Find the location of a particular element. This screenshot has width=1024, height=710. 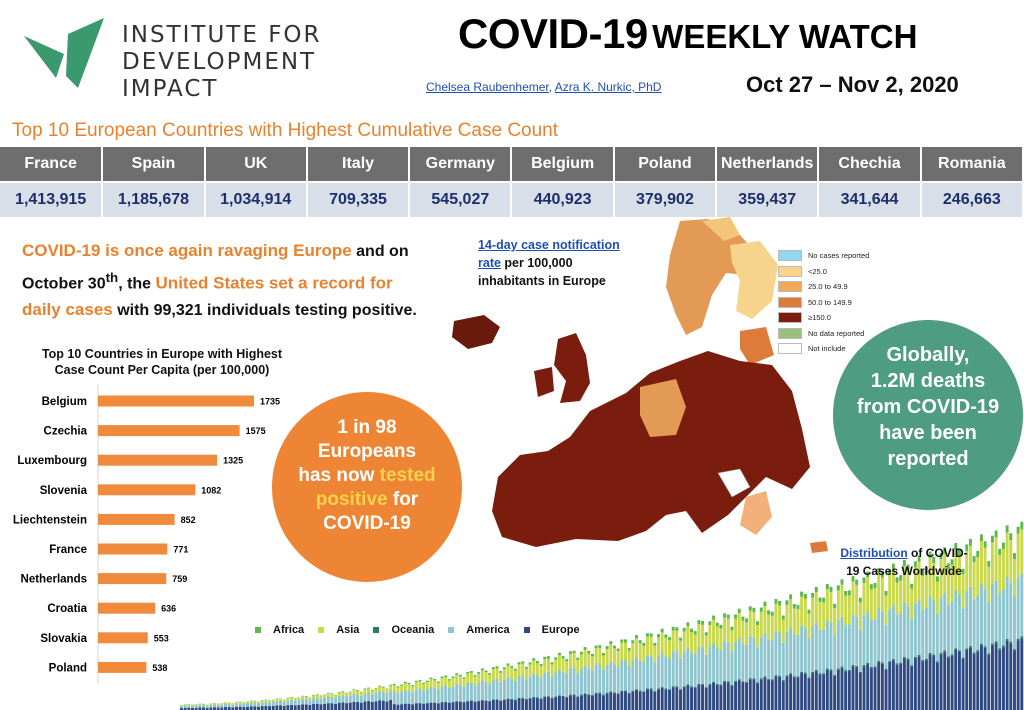

country-cases: 341,644 is located at coordinates (870, 199).